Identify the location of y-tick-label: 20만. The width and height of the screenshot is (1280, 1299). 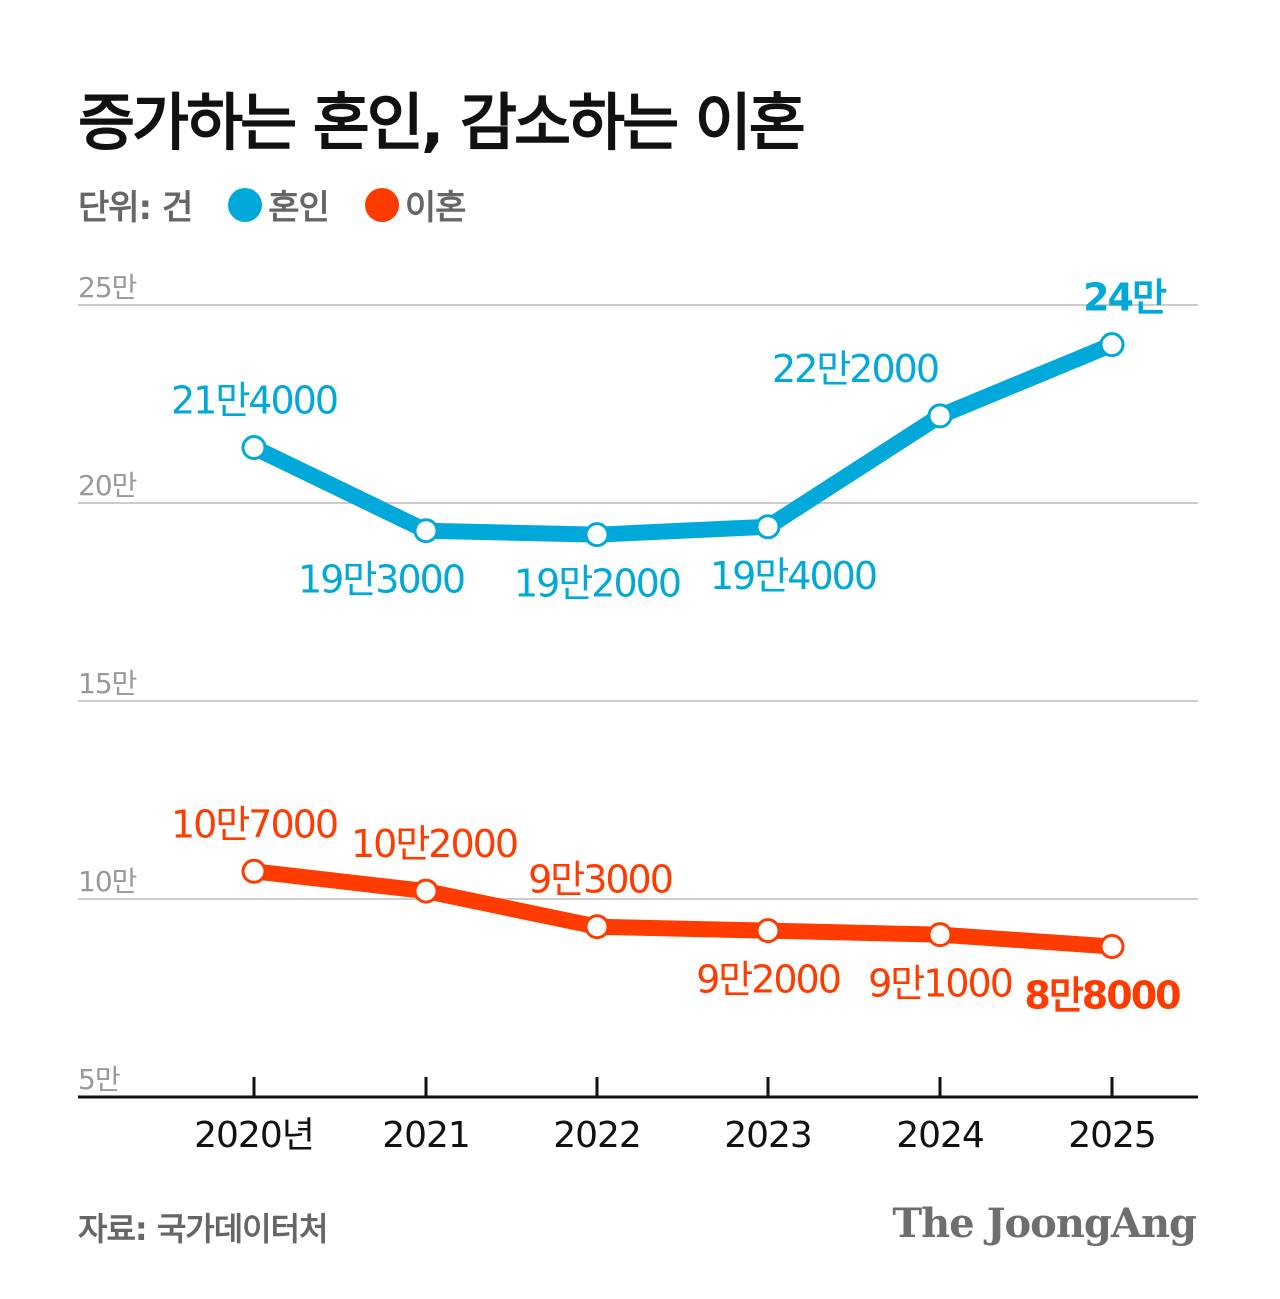
(107, 485).